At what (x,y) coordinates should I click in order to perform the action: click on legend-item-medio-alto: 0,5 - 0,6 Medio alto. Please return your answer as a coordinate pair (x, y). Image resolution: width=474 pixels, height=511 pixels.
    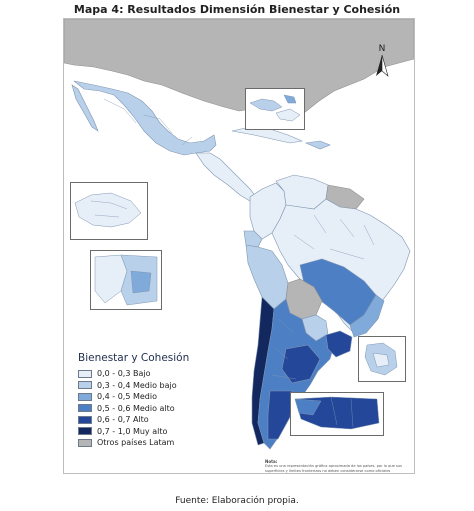
    Looking at the image, I should click on (133, 408).